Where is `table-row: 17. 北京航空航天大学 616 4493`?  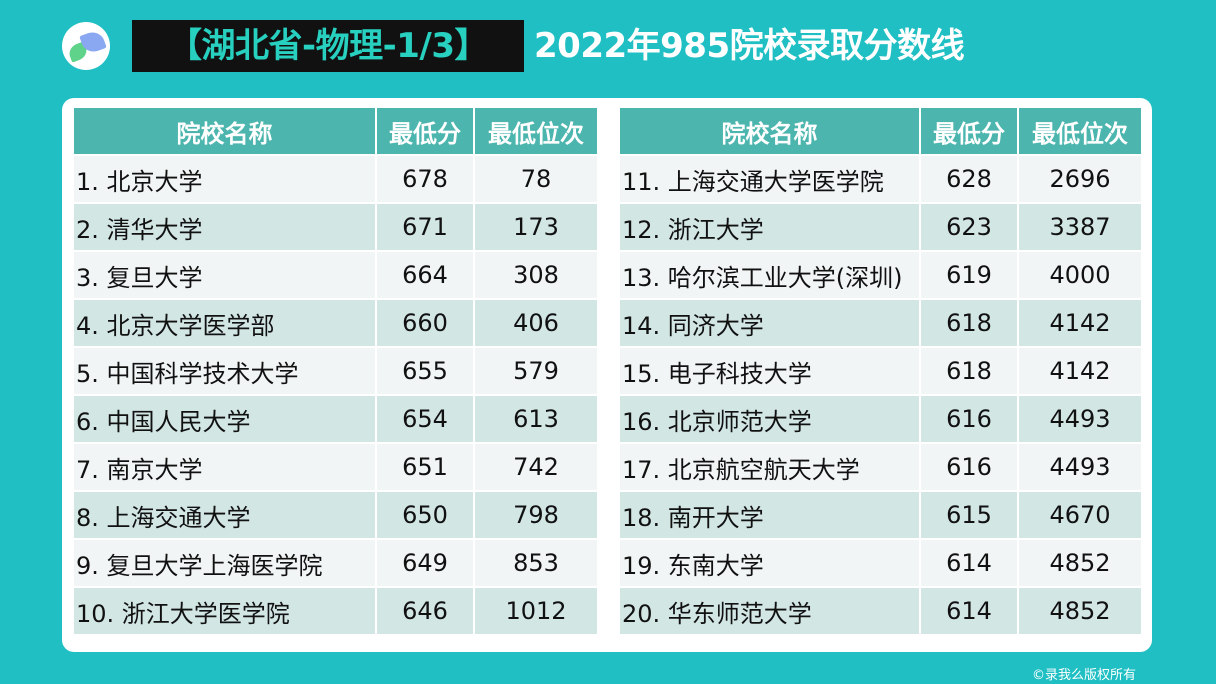
table-row: 17. 北京航空航天大学 616 4493 is located at coordinates (881, 467).